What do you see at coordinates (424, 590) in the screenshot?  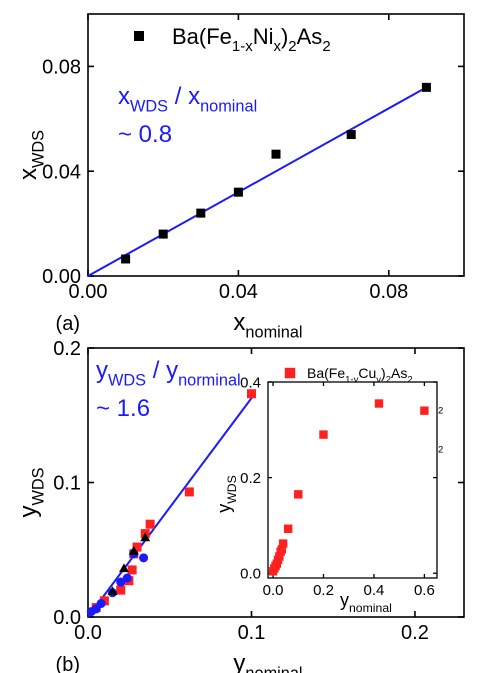 I see `x-tick-label: 0.6` at bounding box center [424, 590].